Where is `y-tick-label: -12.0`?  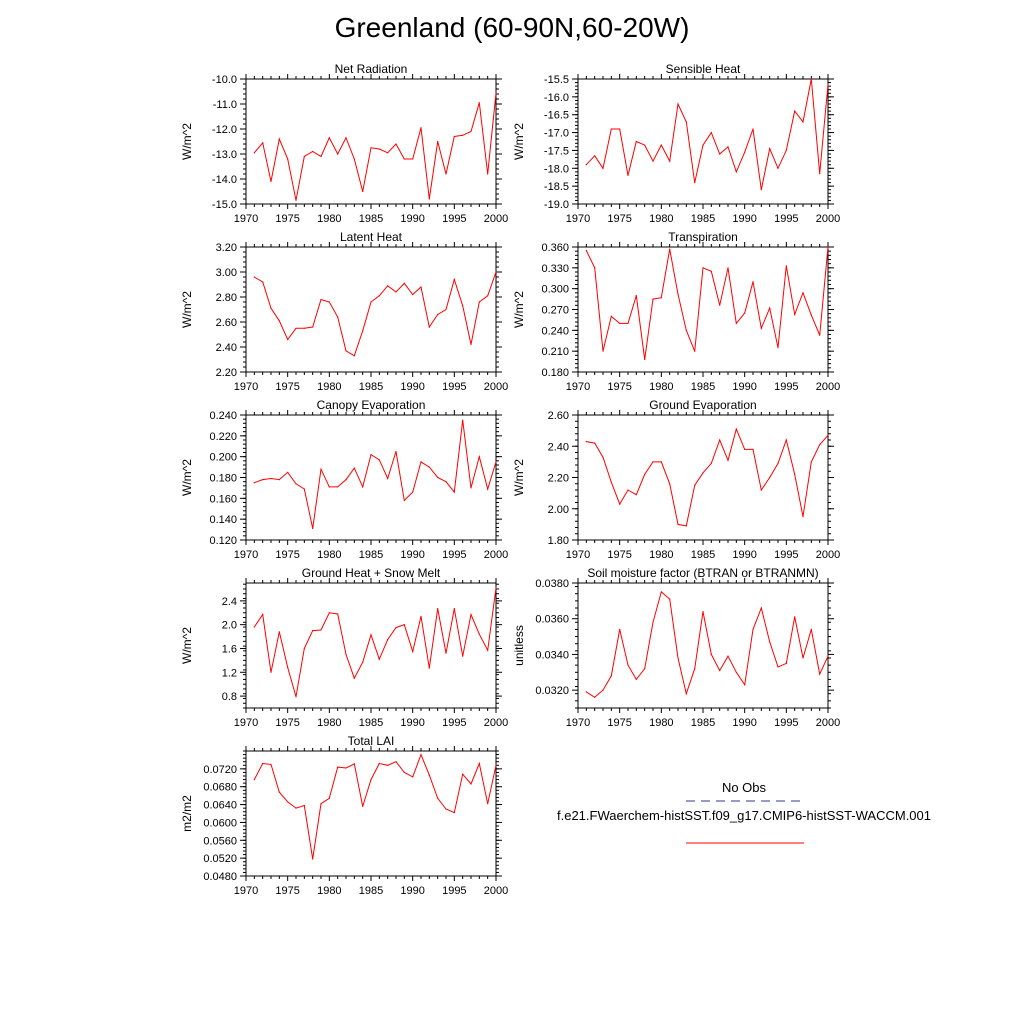 y-tick-label: -12.0 is located at coordinates (224, 130).